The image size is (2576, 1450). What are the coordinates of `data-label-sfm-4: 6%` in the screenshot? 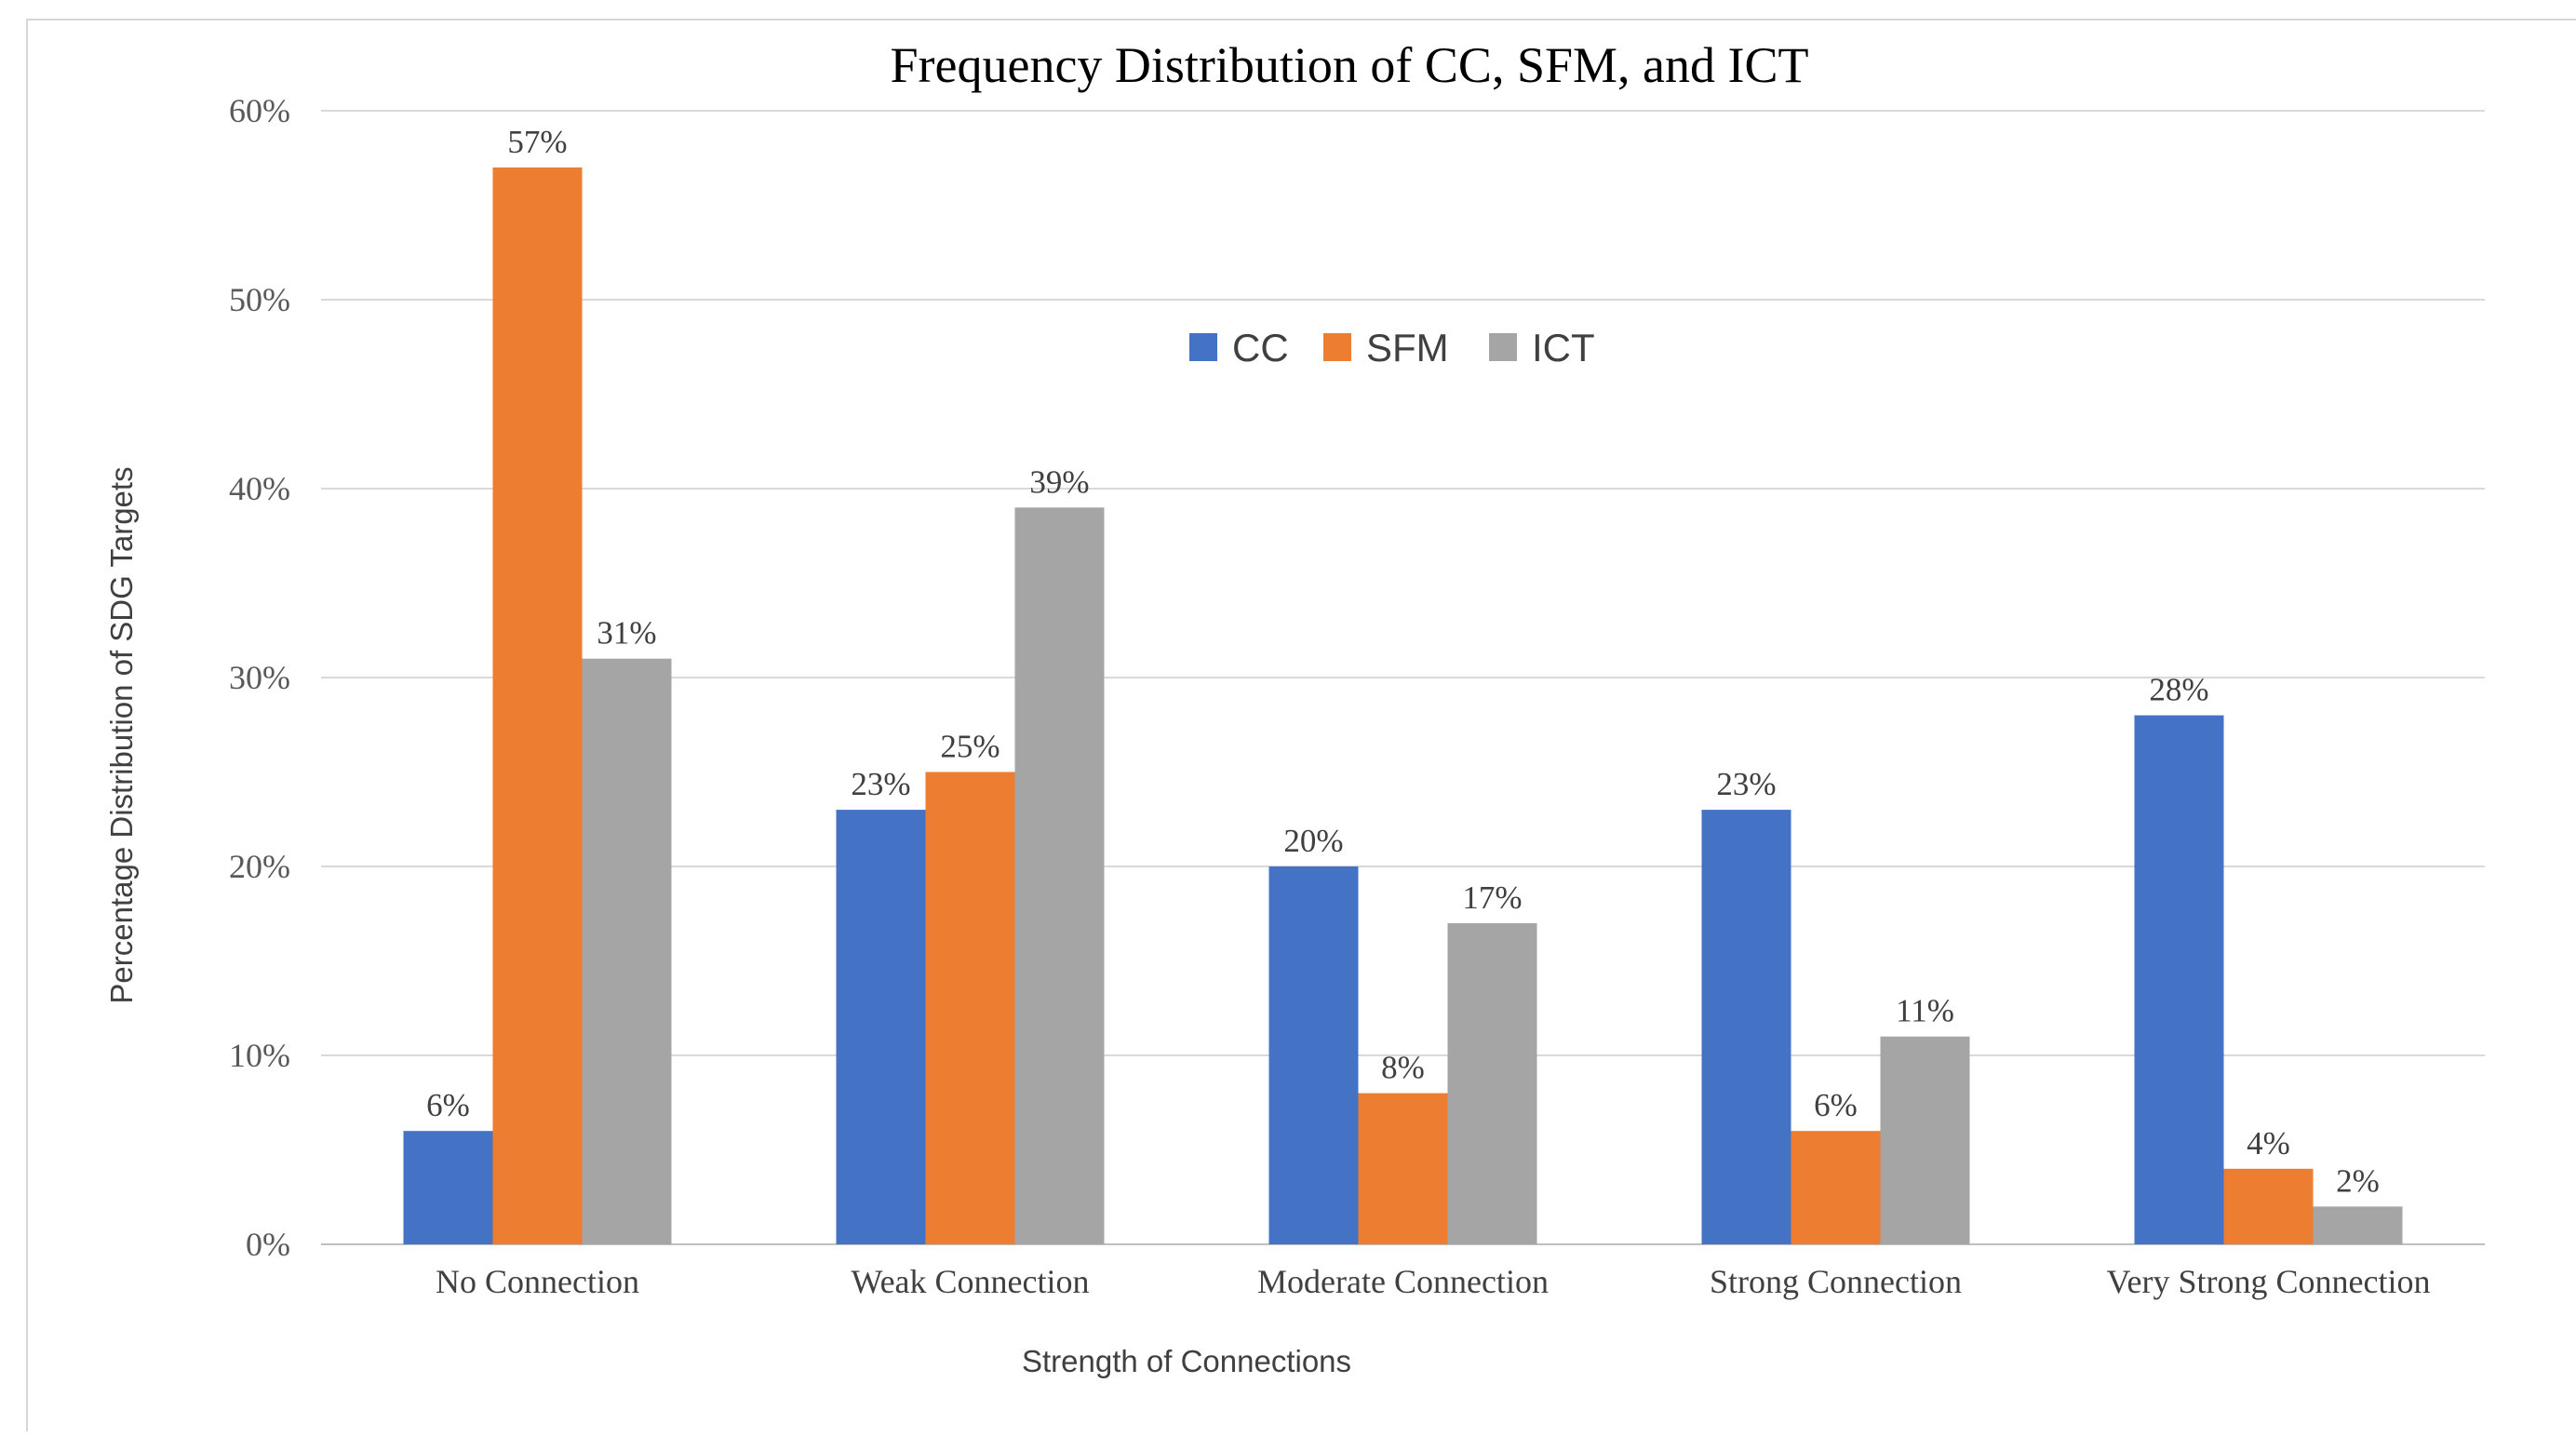 It's located at (1836, 1105).